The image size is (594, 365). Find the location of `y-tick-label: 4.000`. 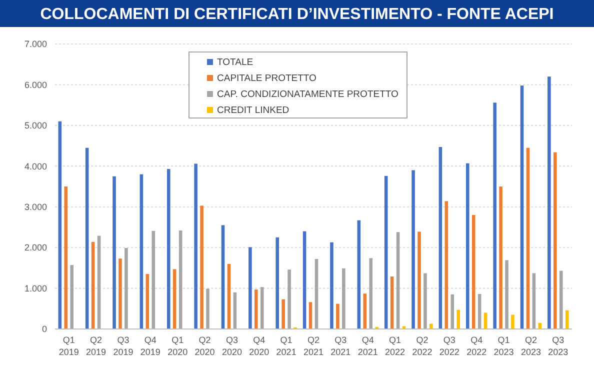

y-tick-label: 4.000 is located at coordinates (35, 166).